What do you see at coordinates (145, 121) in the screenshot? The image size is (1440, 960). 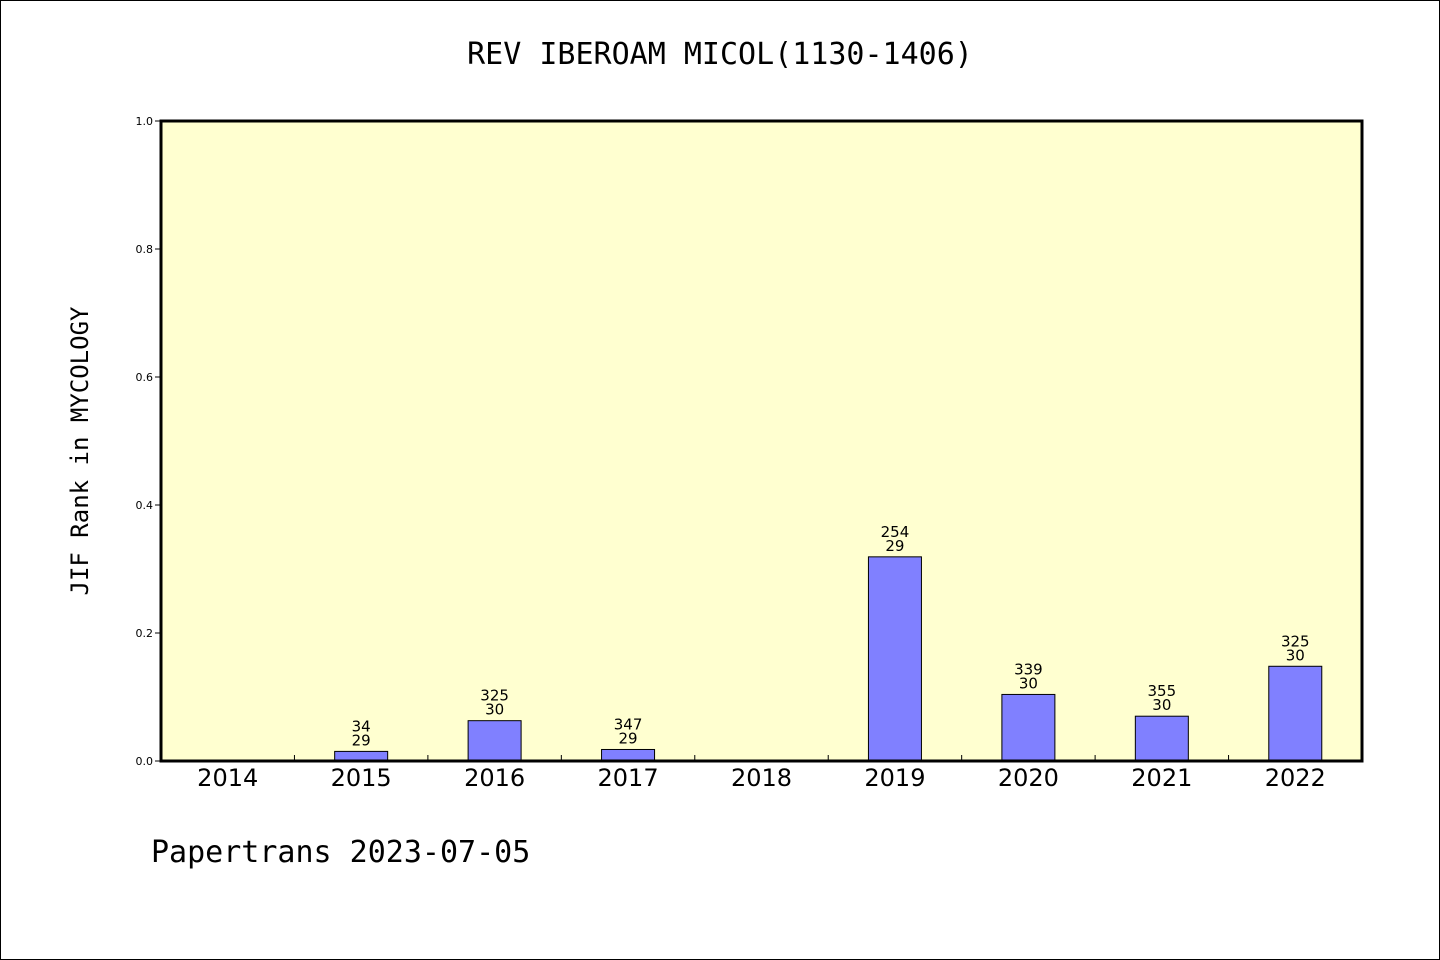 I see `y-tick-label: 1.0` at bounding box center [145, 121].